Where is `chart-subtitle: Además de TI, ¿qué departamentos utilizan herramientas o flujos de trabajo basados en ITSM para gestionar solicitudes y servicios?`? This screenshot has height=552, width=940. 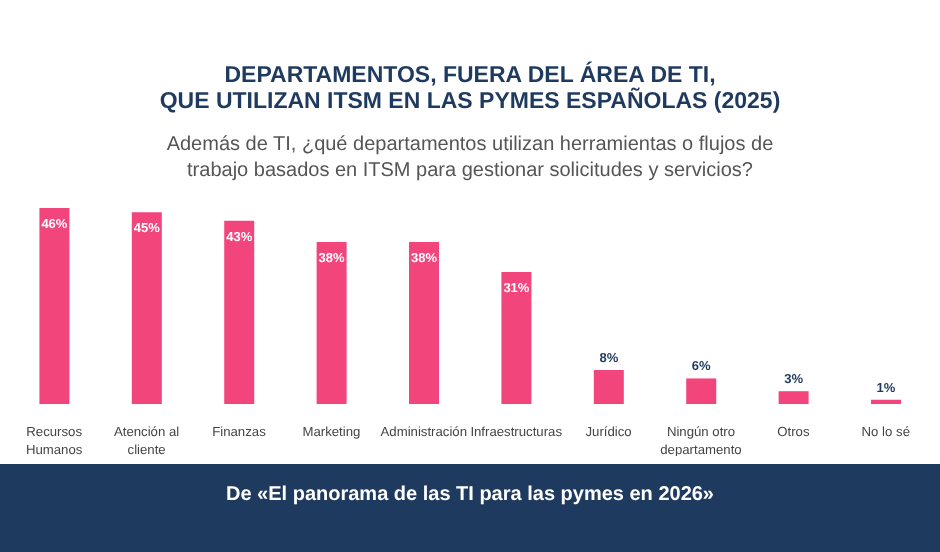 chart-subtitle: Además de TI, ¿qué departamentos utilizan herramientas o flujos de trabajo basados en ITSM para gestionar solicitudes y servicios? is located at coordinates (470, 158).